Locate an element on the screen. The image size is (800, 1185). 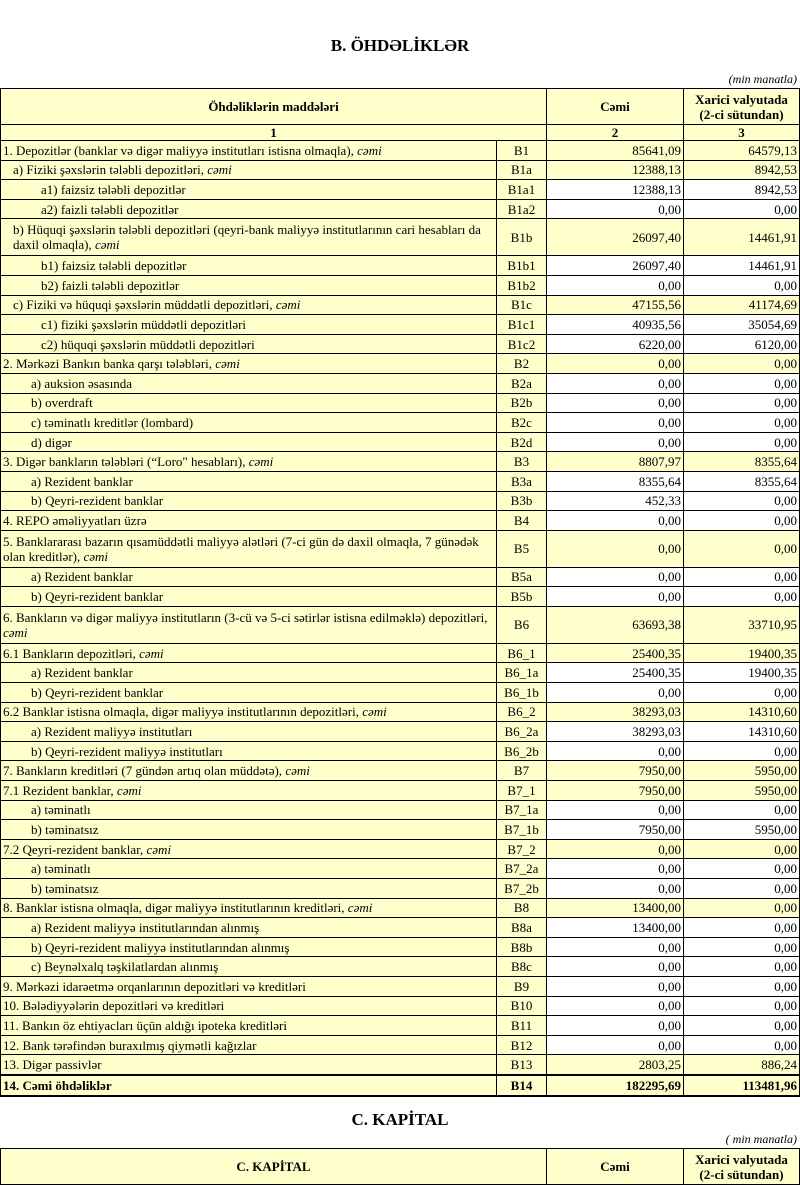
row-label-text: c) Beynəlxalq təşkilatlardan alınmış is located at coordinates (125, 967).